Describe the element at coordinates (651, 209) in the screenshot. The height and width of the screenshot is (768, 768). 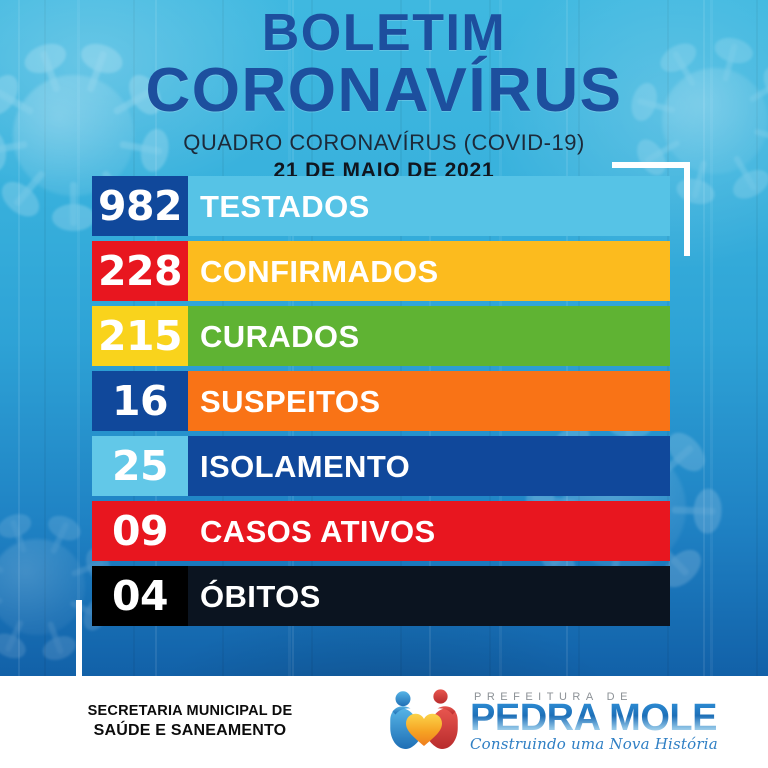
I see `corner-bracket-top-right-icon` at that location.